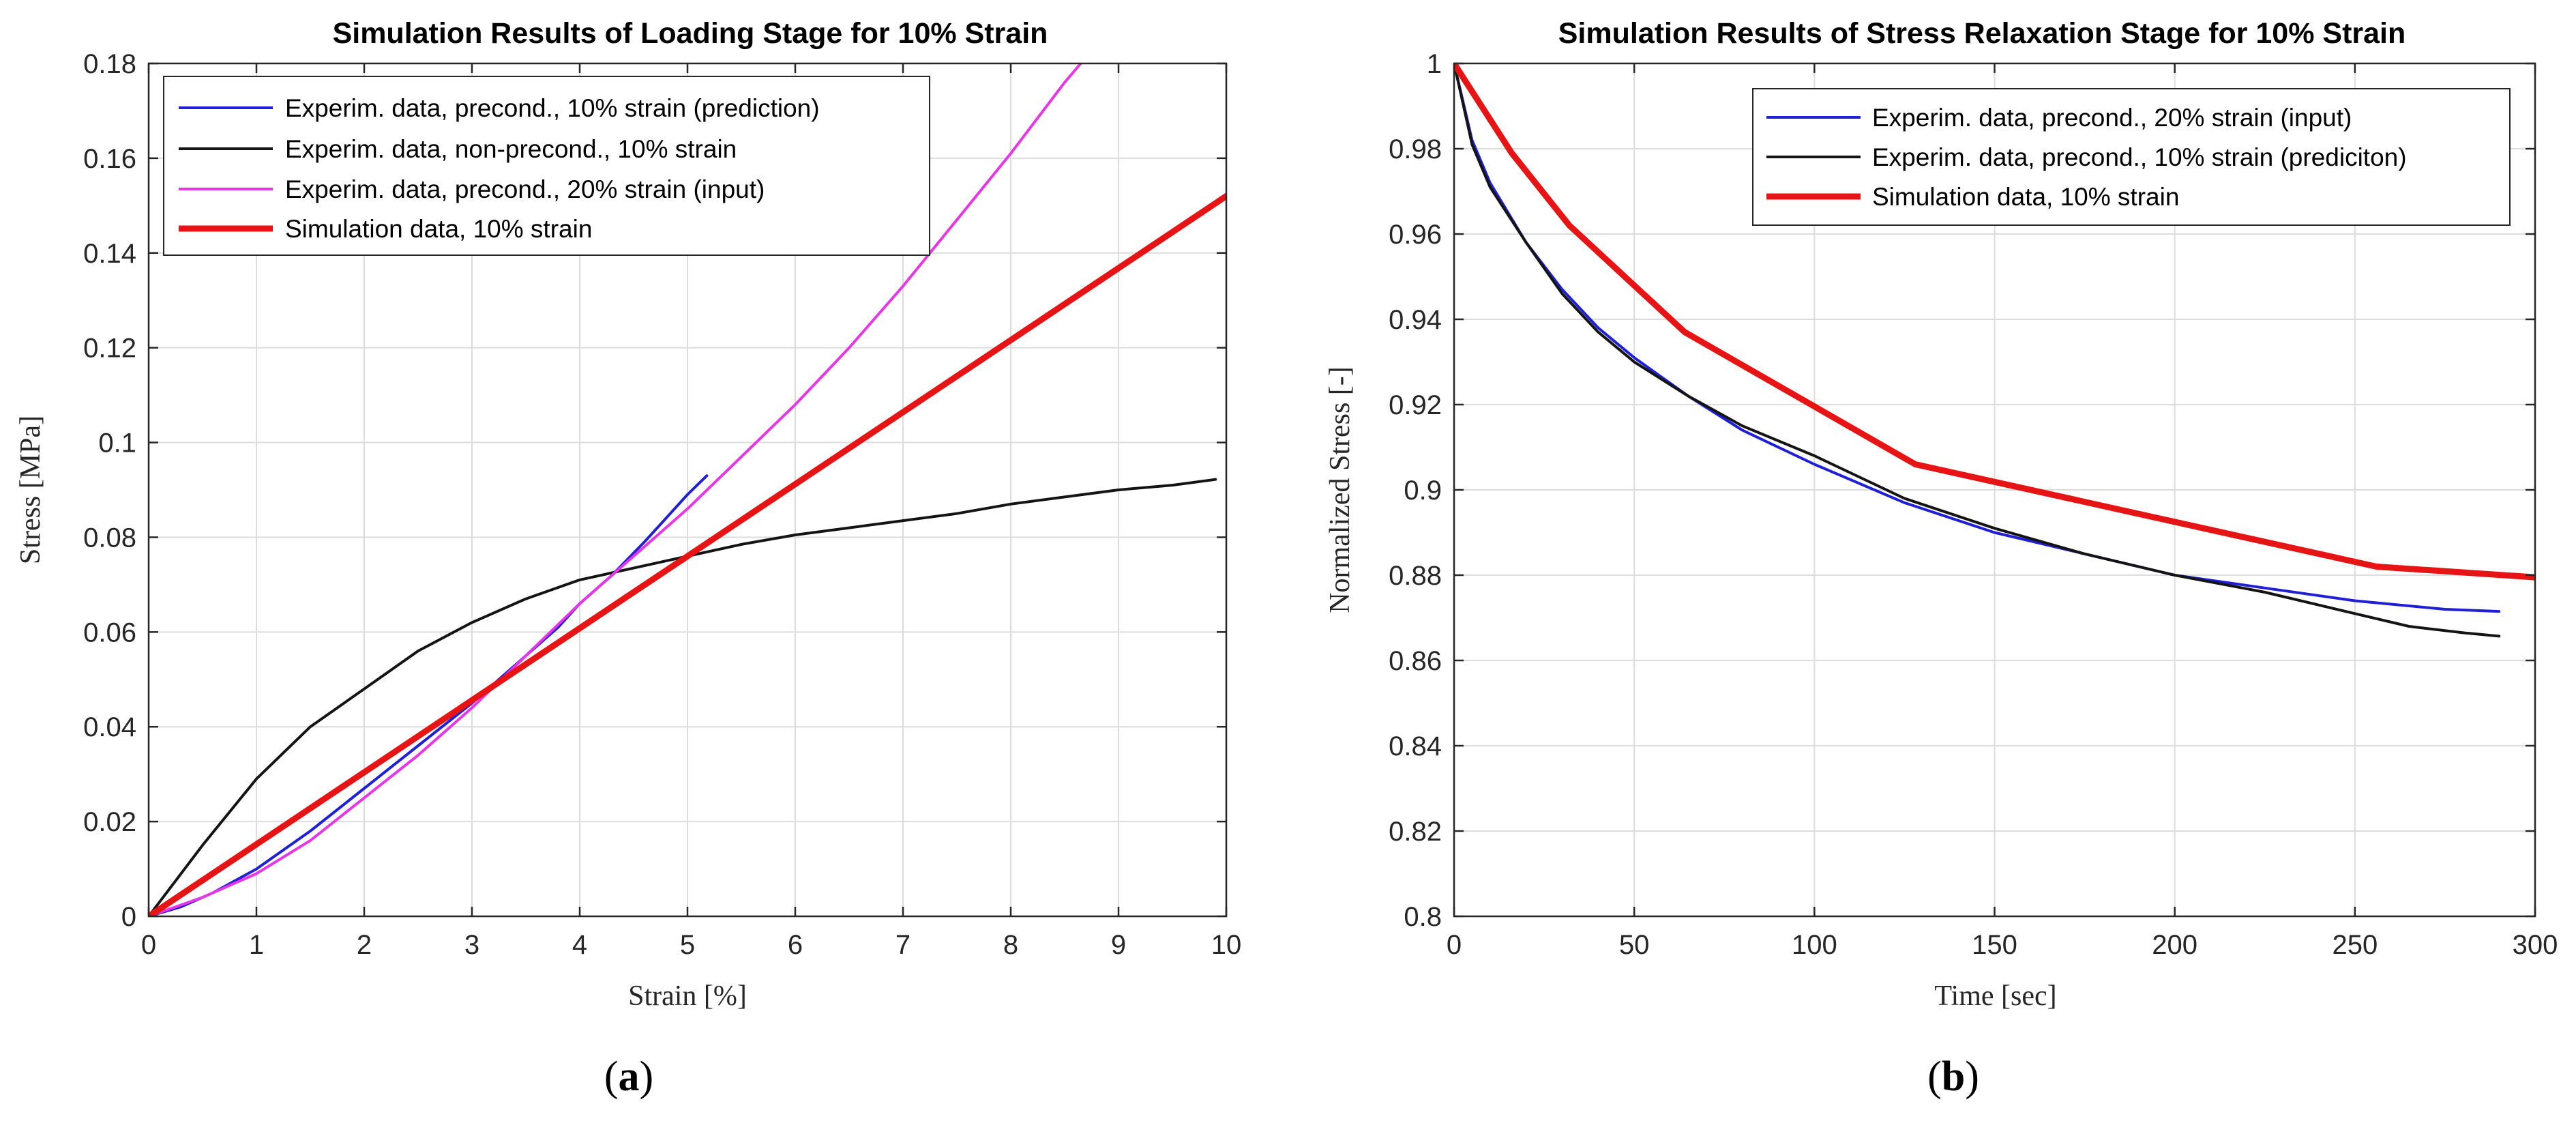 The image size is (2576, 1121). Describe the element at coordinates (128, 917) in the screenshot. I see `y-tick-label: 0` at that location.